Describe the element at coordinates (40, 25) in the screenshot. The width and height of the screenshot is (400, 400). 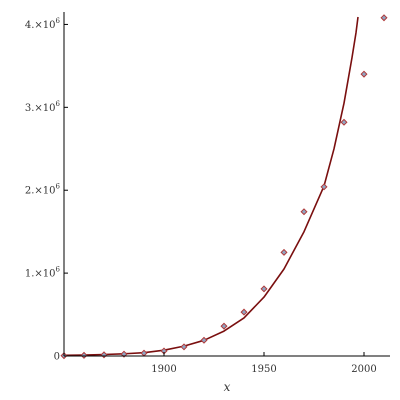
I see `y-tick-mantissa: 4.×10` at that location.